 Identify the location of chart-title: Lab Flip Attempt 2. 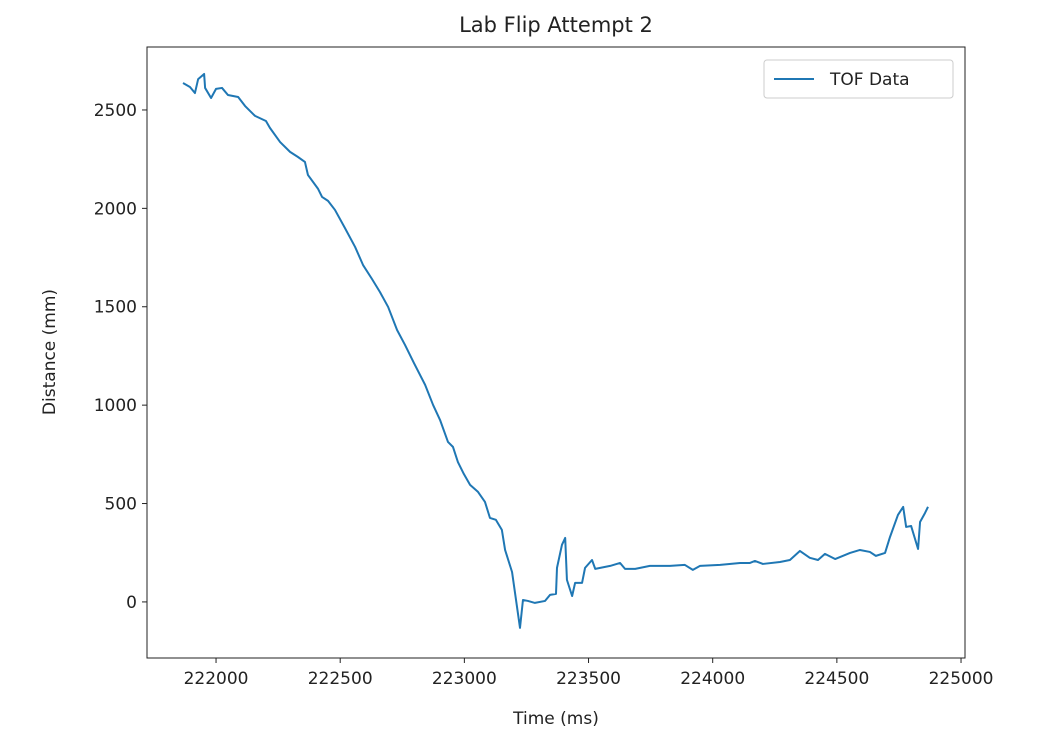
(556, 25).